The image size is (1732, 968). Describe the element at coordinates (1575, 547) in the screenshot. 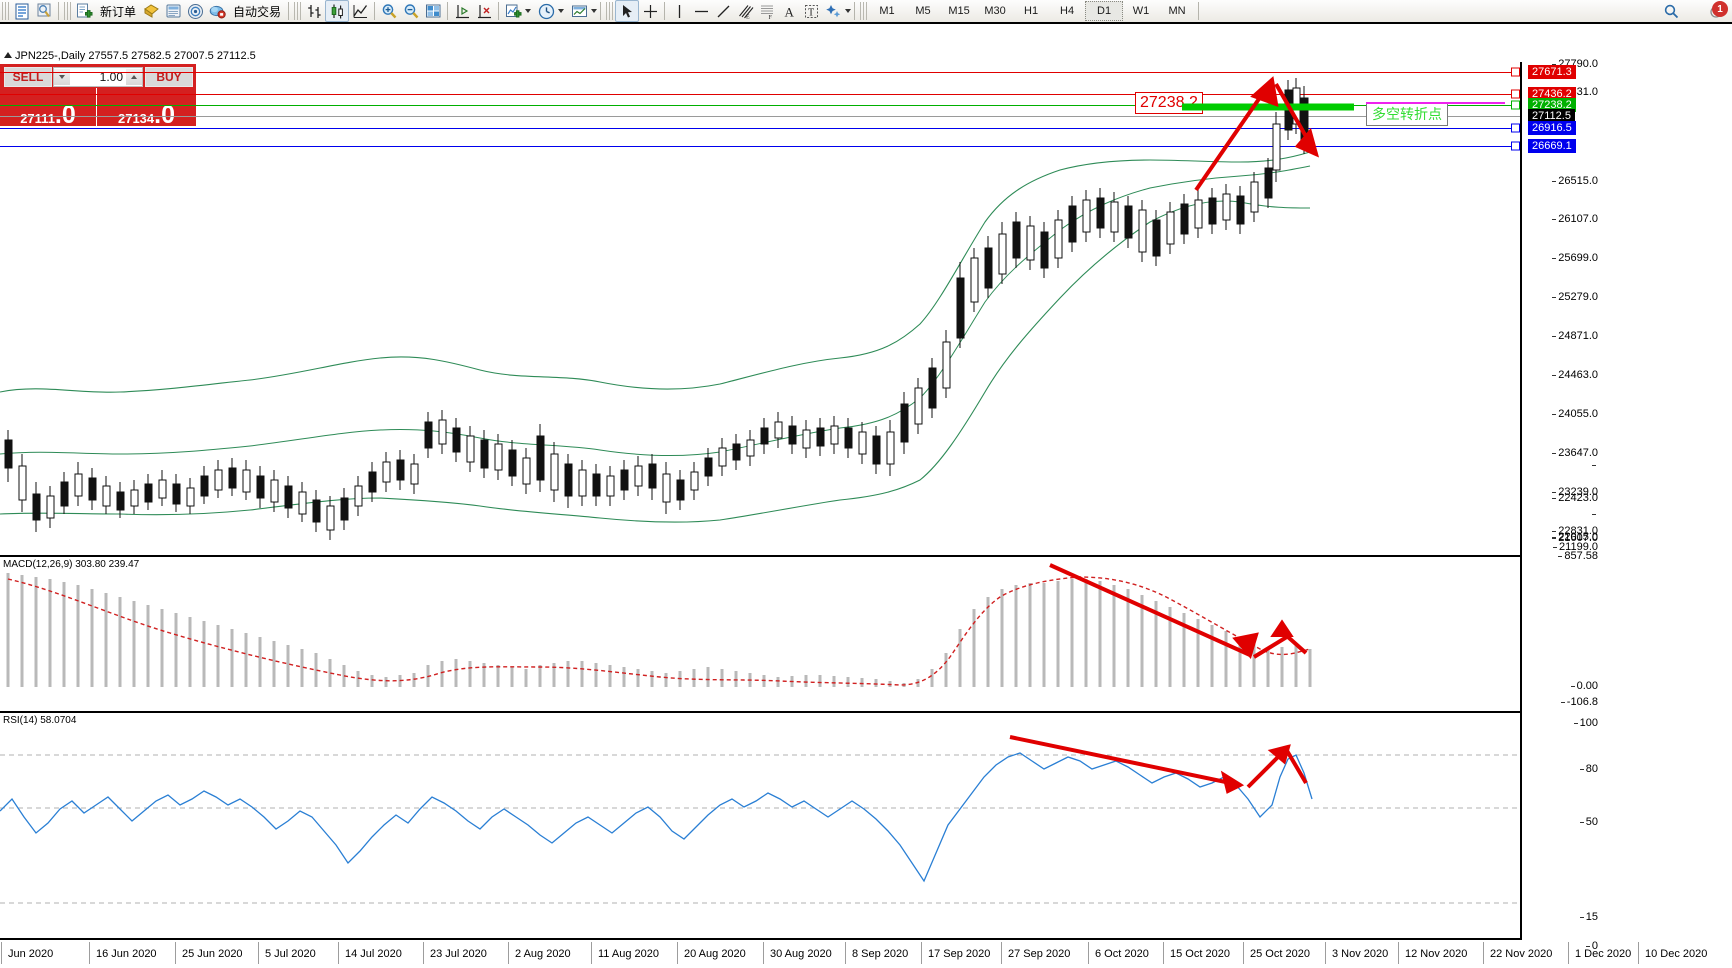

I see `price-tick-21199: 21199.0` at that location.